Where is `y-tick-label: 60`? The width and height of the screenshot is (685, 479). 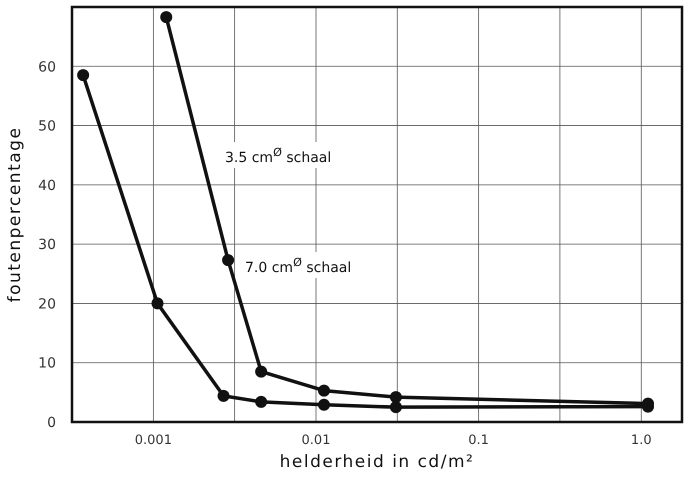
y-tick-label: 60 is located at coordinates (47, 67).